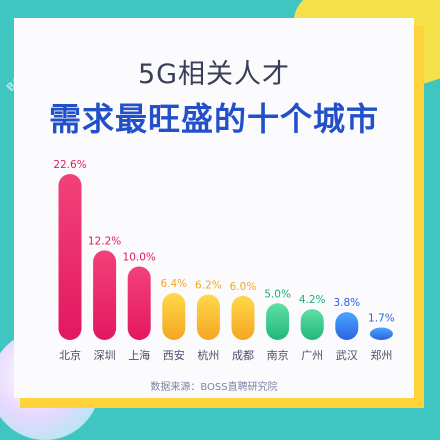  I want to click on bar-郑州, so click(381, 333).